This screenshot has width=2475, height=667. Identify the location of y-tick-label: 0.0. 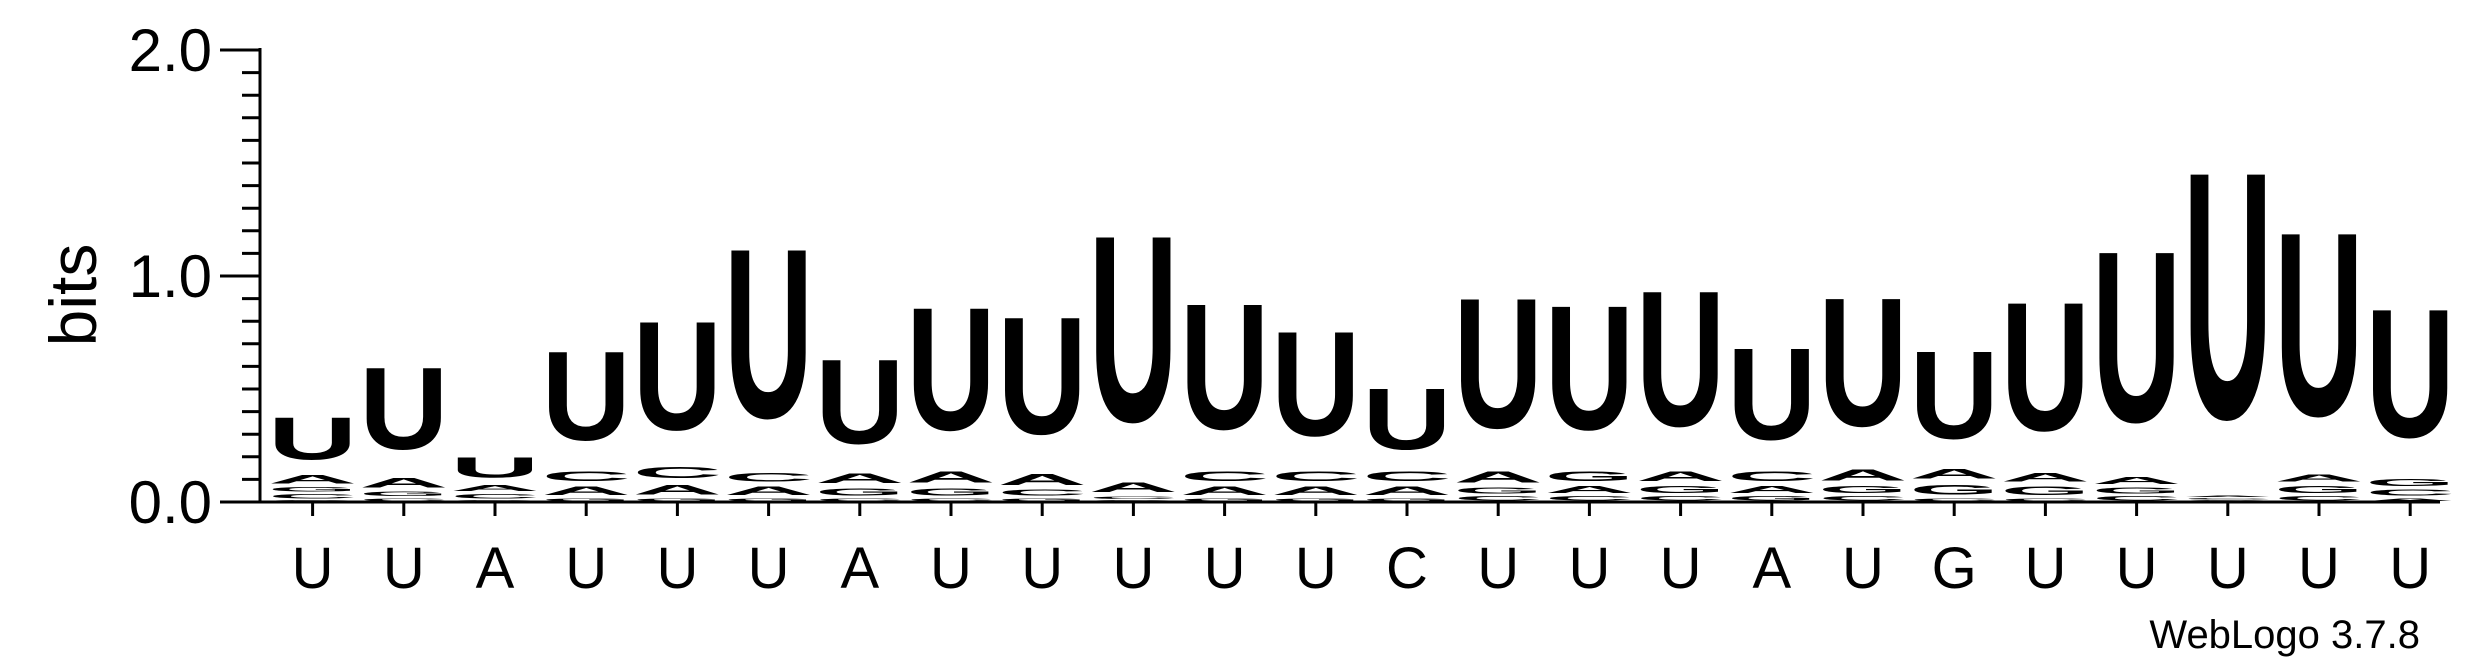
(170, 502).